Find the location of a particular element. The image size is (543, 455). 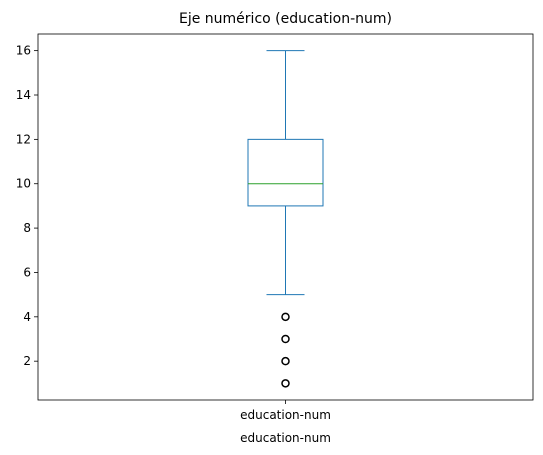

y-tick-label: 6 is located at coordinates (27, 272).